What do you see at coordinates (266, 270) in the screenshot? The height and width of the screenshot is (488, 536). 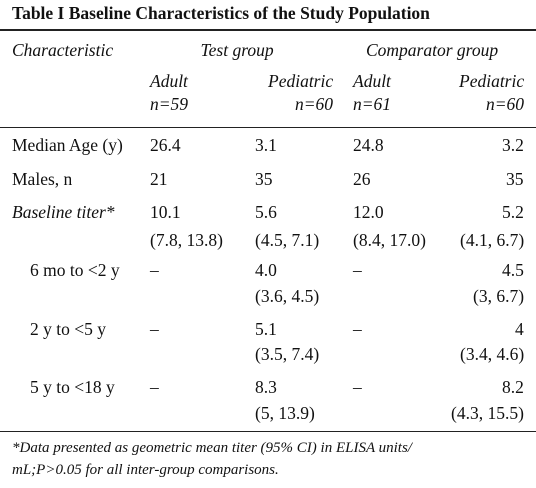 I see `cell: 4.0` at bounding box center [266, 270].